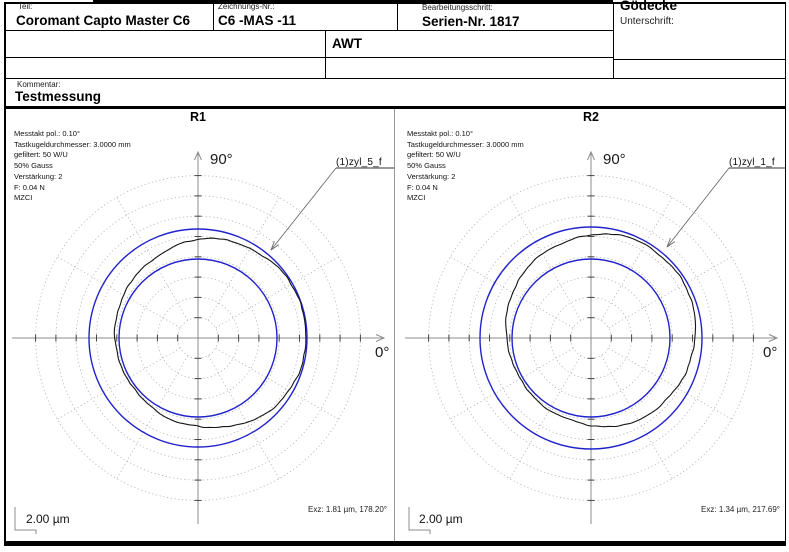 The image size is (789, 552). Describe the element at coordinates (649, 6) in the screenshot. I see `examiner-name: Gödecke` at that location.